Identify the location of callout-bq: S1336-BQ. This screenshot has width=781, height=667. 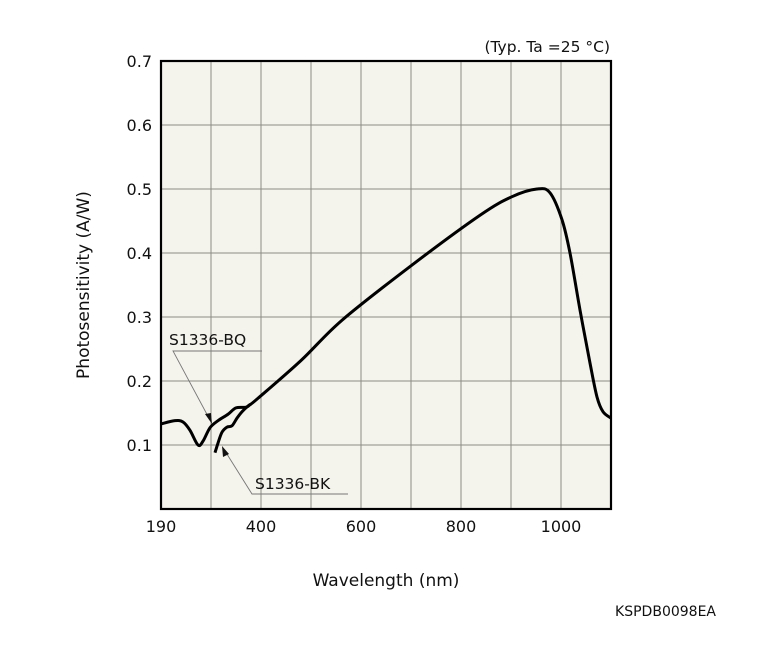
(215, 377).